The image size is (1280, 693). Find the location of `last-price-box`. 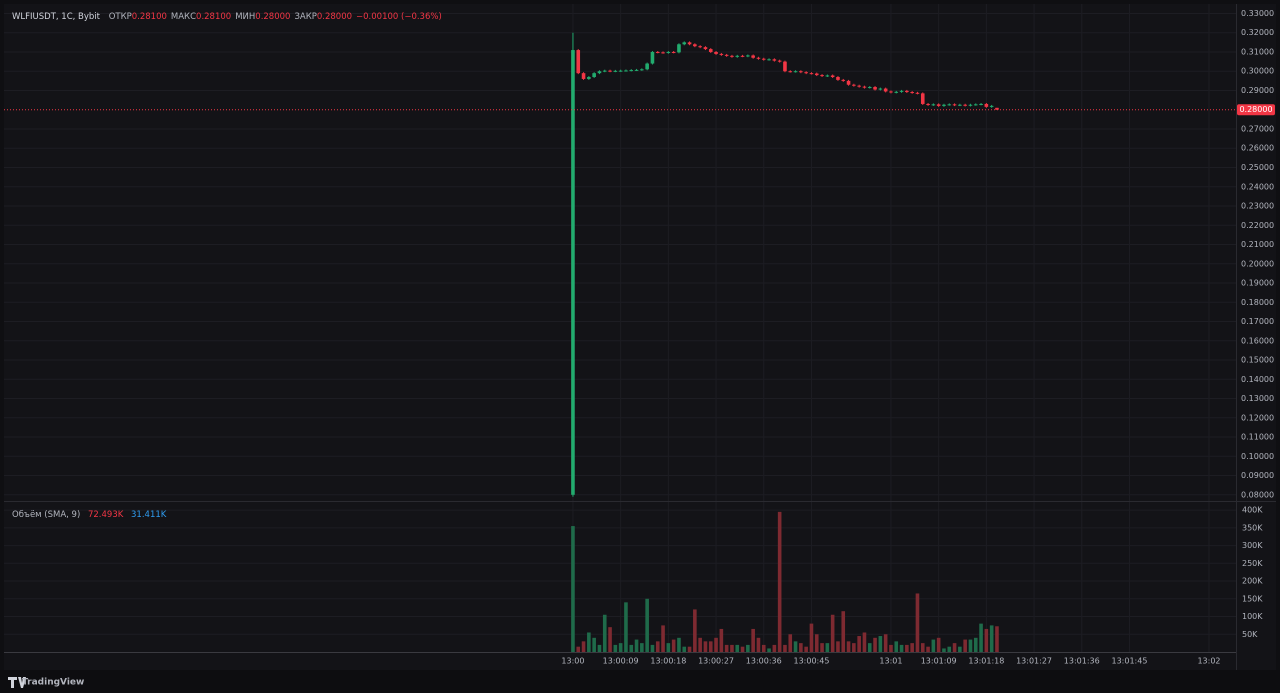

last-price-box is located at coordinates (1256, 110).